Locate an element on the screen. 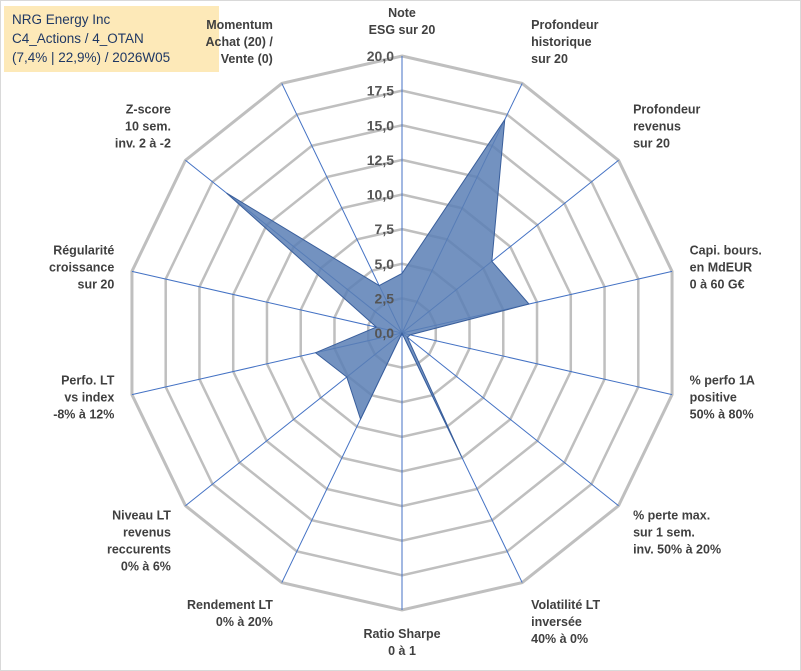  category-label: Rendement LT 0% à 20% is located at coordinates (230, 613).